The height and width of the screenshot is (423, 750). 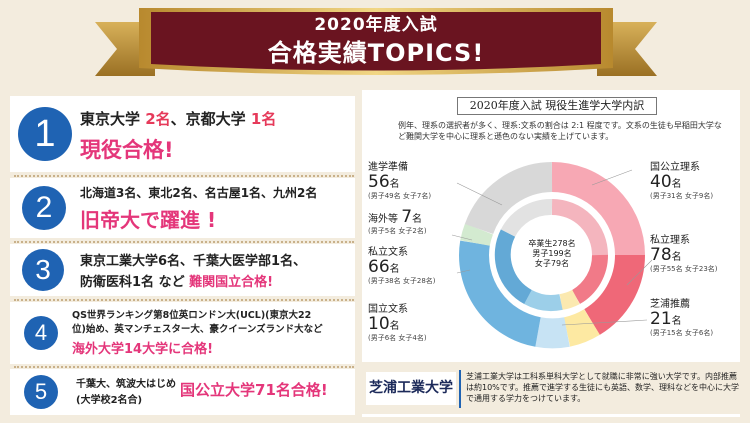 What do you see at coordinates (193, 261) in the screenshot?
I see `item3-line1: 東京工業大学6名、千葉大医学部1名、` at bounding box center [193, 261].